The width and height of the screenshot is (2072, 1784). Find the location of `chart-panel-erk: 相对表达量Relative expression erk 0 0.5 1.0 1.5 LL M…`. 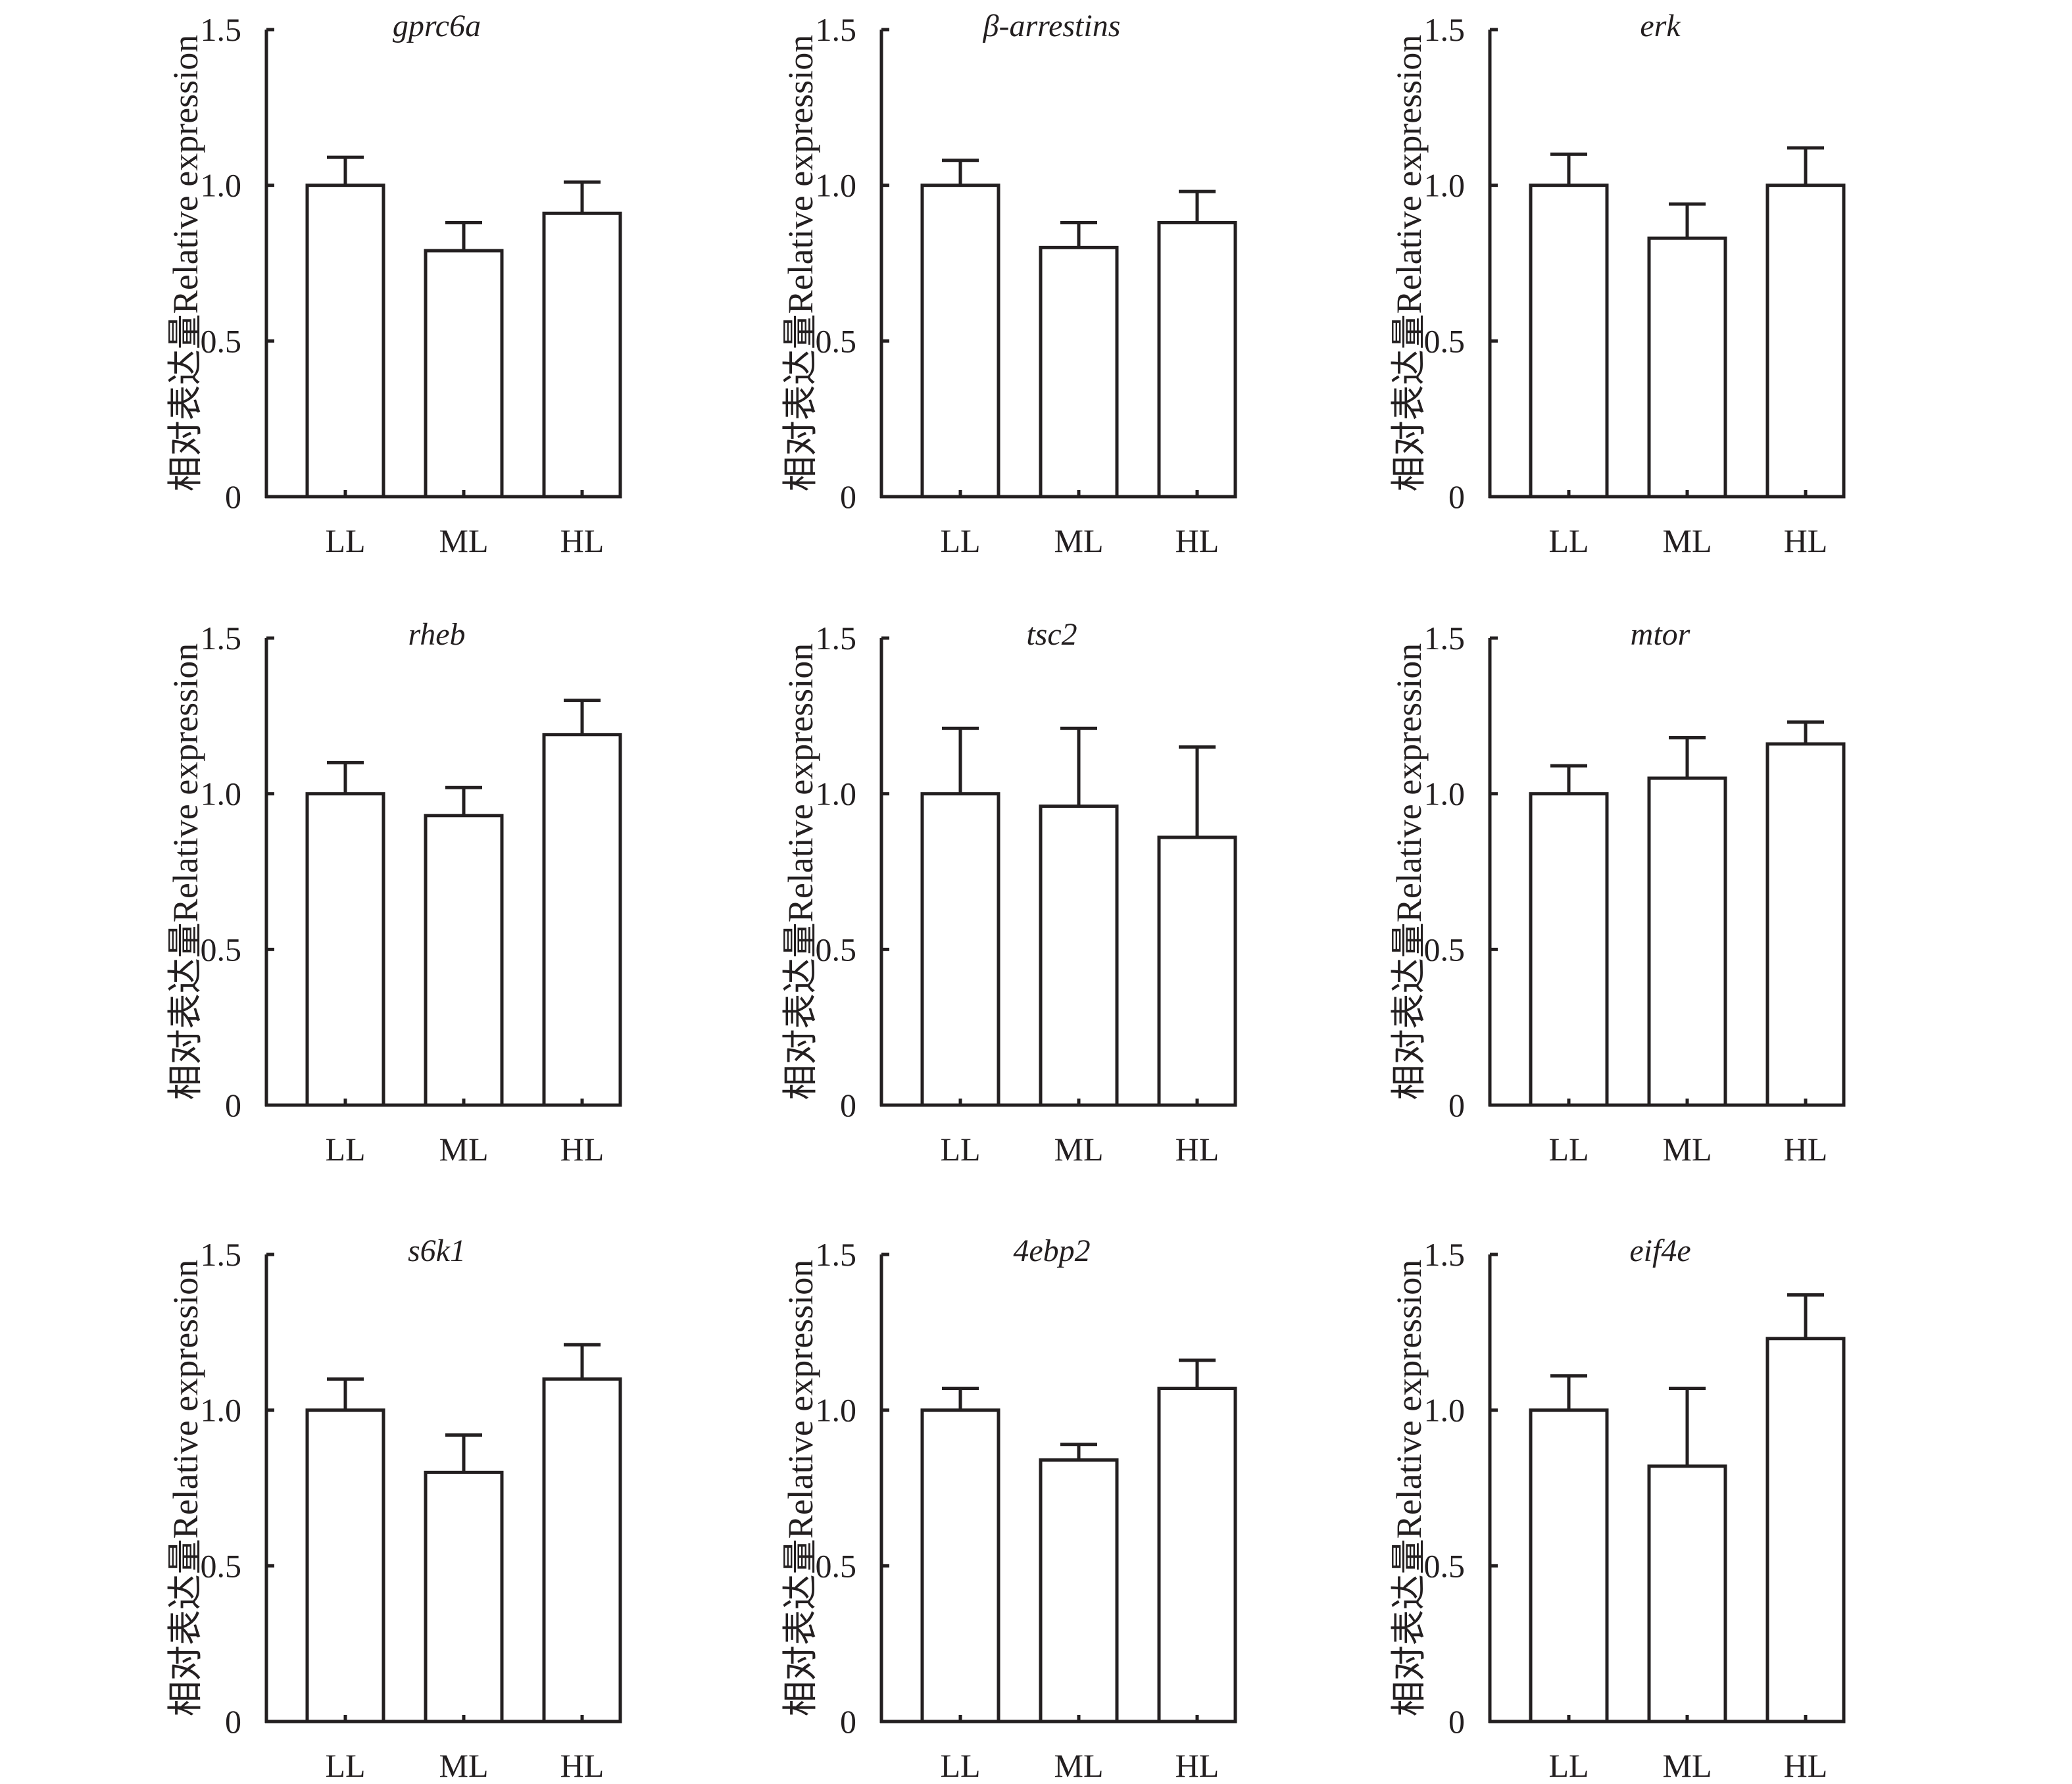

chart-panel-erk: 相对表达量Relative expression erk 0 0.5 1.0 1.5 LL M… is located at coordinates (1617, 284).